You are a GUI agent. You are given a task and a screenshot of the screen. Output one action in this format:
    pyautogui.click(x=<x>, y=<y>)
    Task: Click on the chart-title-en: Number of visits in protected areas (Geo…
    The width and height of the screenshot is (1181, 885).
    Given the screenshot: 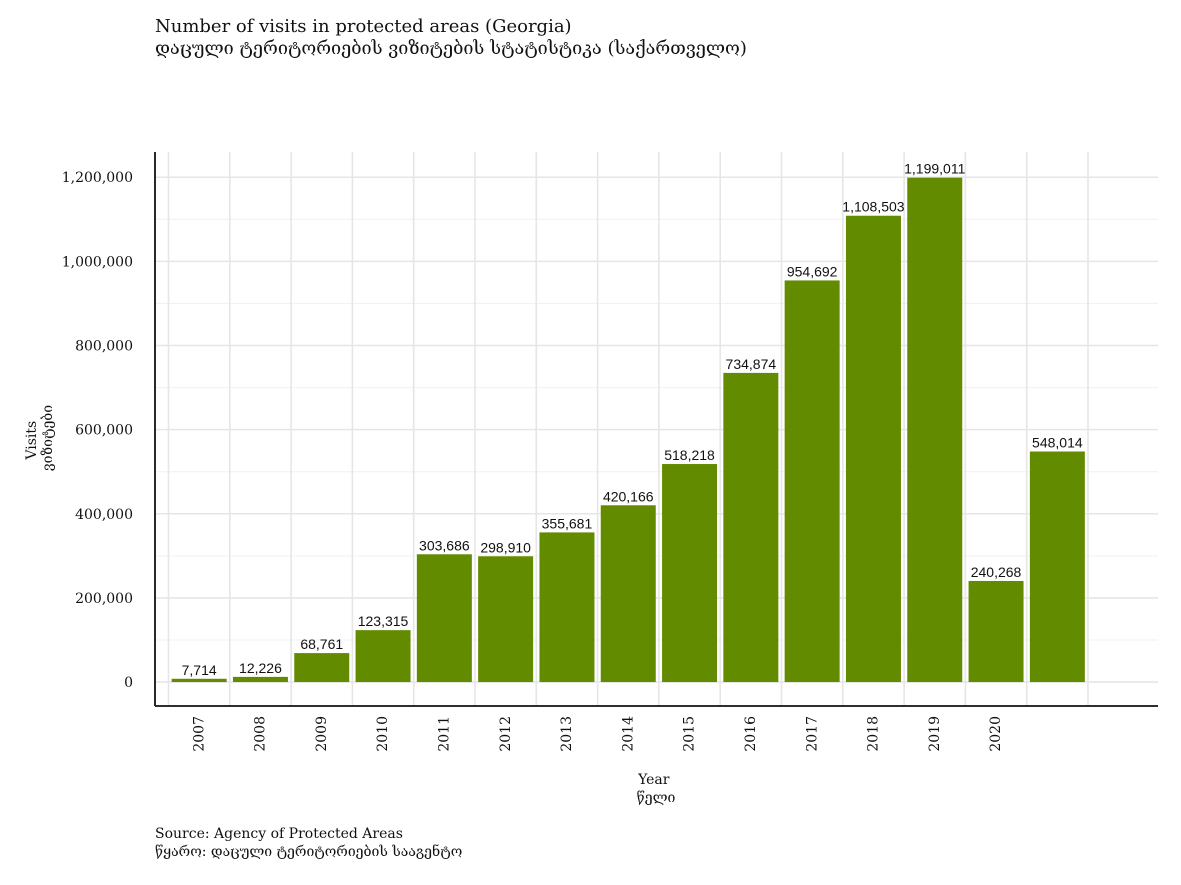 What is the action you would take?
    pyautogui.click(x=363, y=26)
    